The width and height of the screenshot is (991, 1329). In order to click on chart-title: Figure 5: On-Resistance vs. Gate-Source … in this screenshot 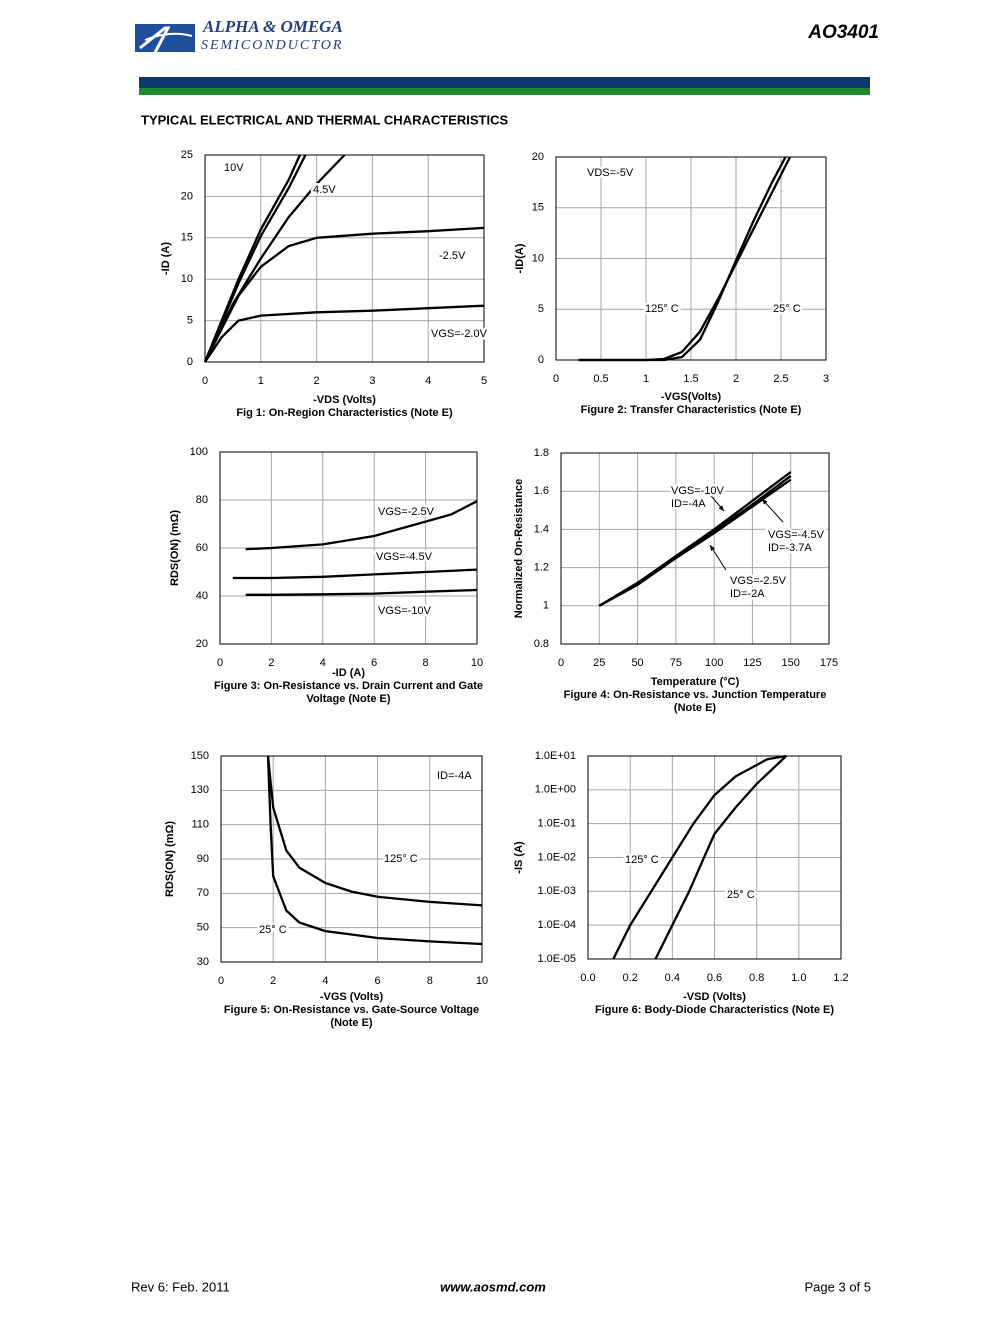, I will do `click(351, 1010)`.